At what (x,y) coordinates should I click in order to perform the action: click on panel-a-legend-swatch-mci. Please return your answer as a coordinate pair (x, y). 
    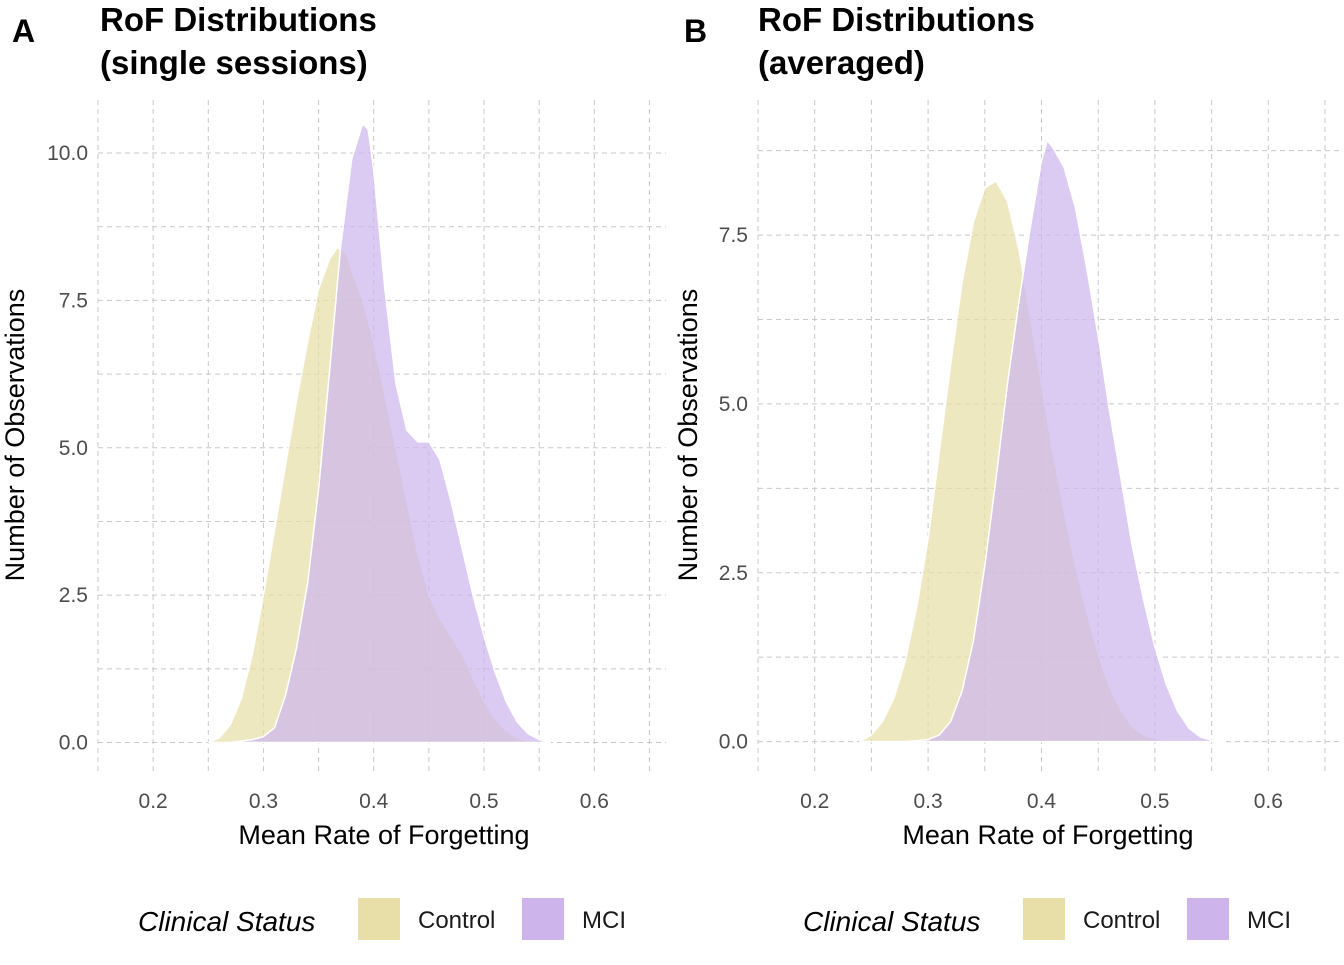
    Looking at the image, I should click on (543, 919).